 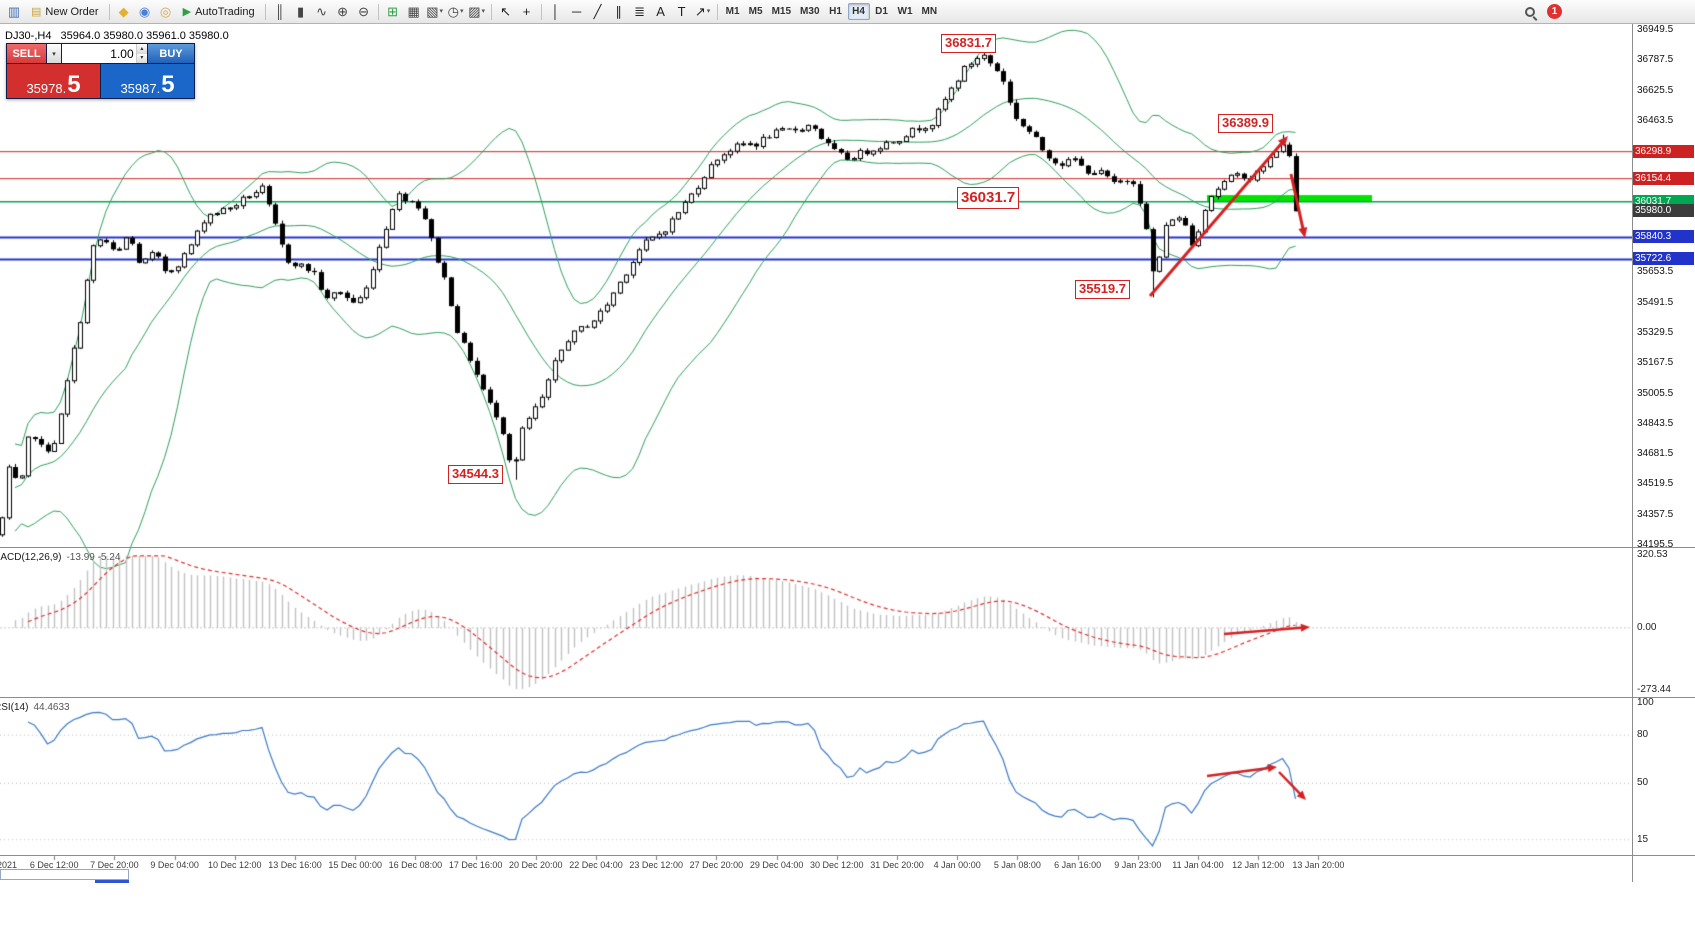 I want to click on time-tick-label: 6 Jan 16:00, so click(x=1078, y=865).